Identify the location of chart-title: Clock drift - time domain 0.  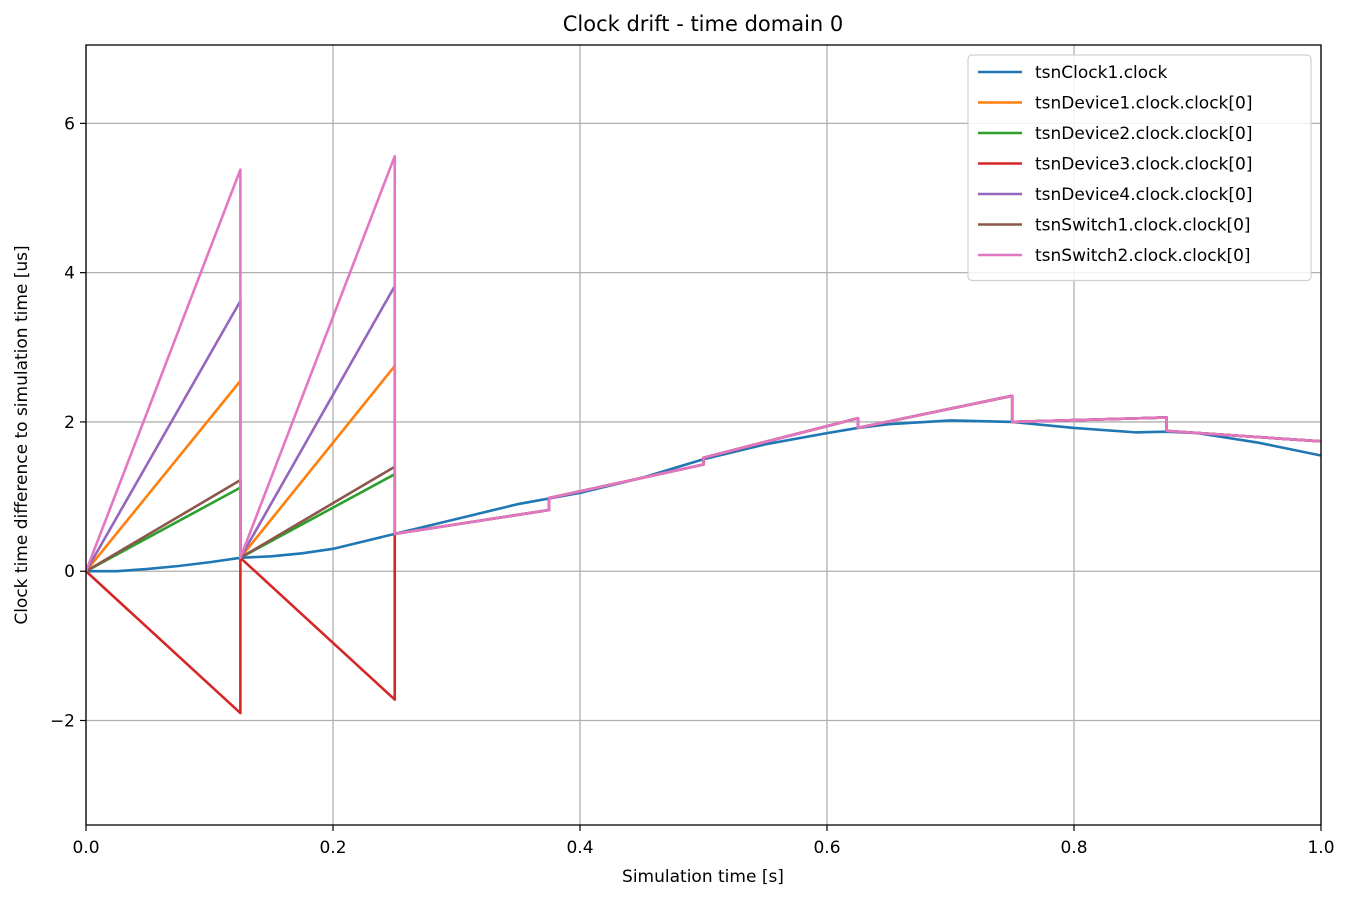
(703, 24).